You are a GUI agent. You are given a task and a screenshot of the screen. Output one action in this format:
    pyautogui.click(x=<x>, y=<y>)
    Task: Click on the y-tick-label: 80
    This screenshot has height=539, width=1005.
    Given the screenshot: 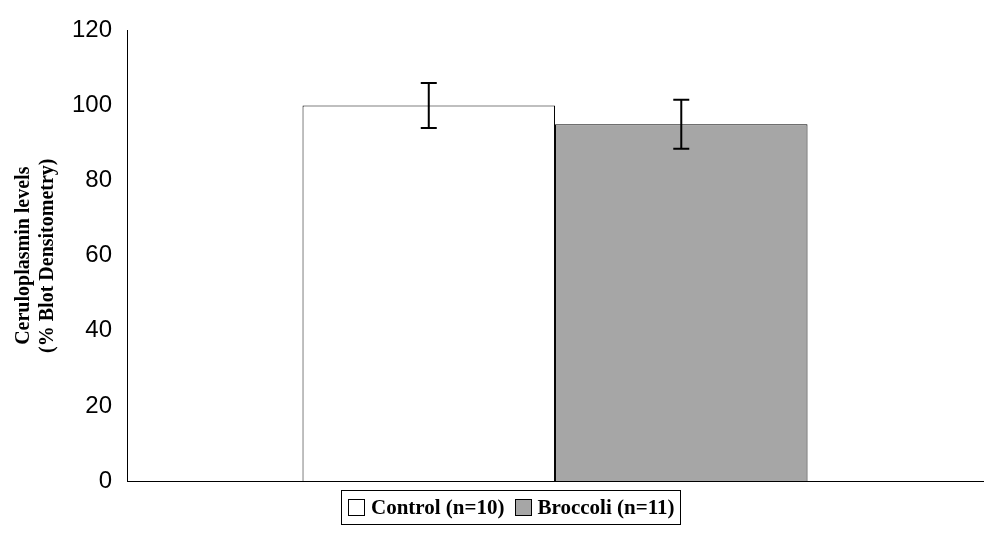 What is the action you would take?
    pyautogui.click(x=99, y=179)
    